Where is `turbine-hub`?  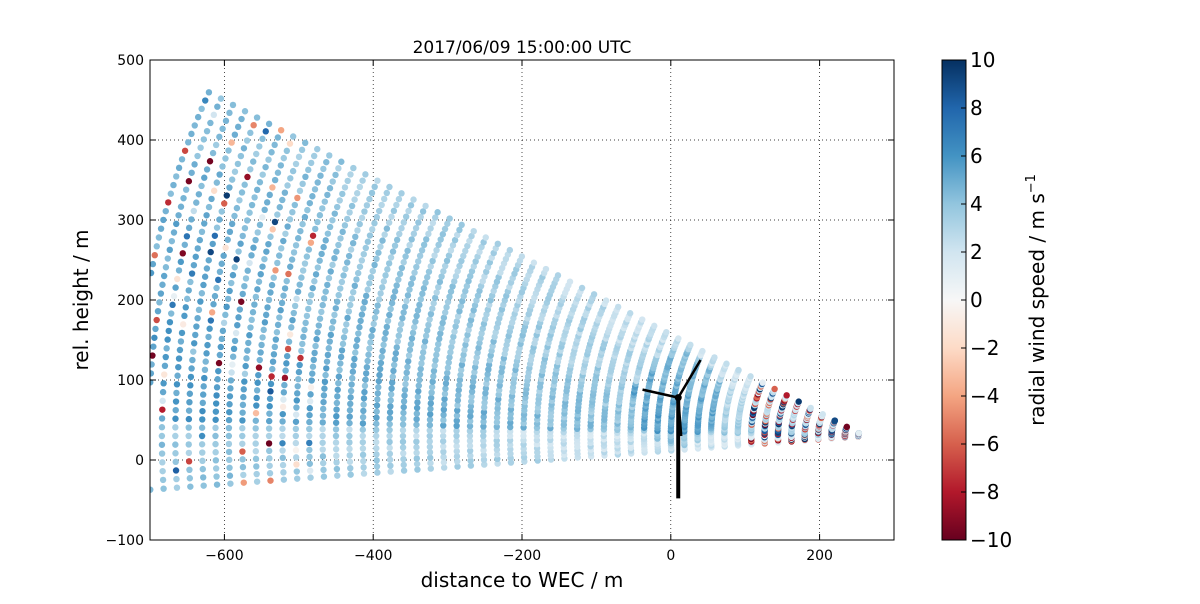
turbine-hub is located at coordinates (678, 398).